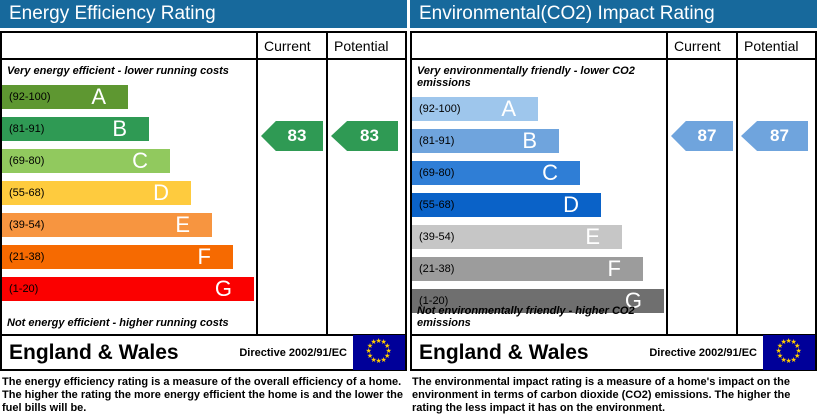 The height and width of the screenshot is (419, 817). What do you see at coordinates (701, 197) in the screenshot?
I see `current-rating-cell: 87` at bounding box center [701, 197].